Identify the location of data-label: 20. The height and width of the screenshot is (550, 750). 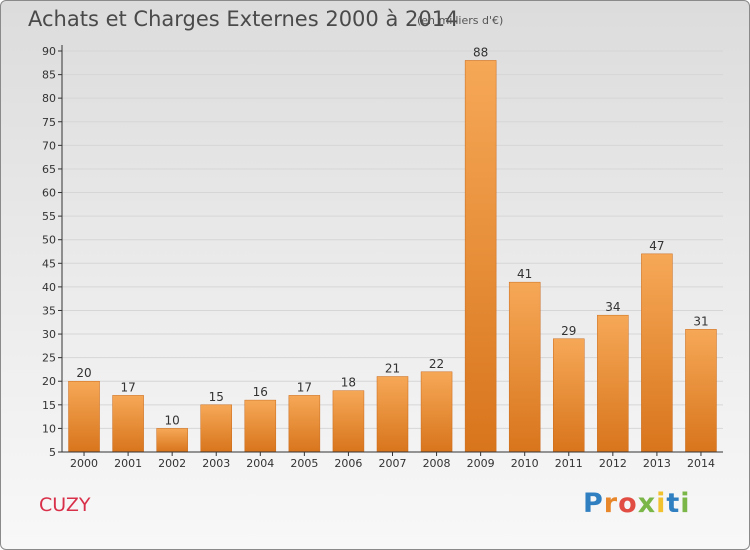
(83, 373).